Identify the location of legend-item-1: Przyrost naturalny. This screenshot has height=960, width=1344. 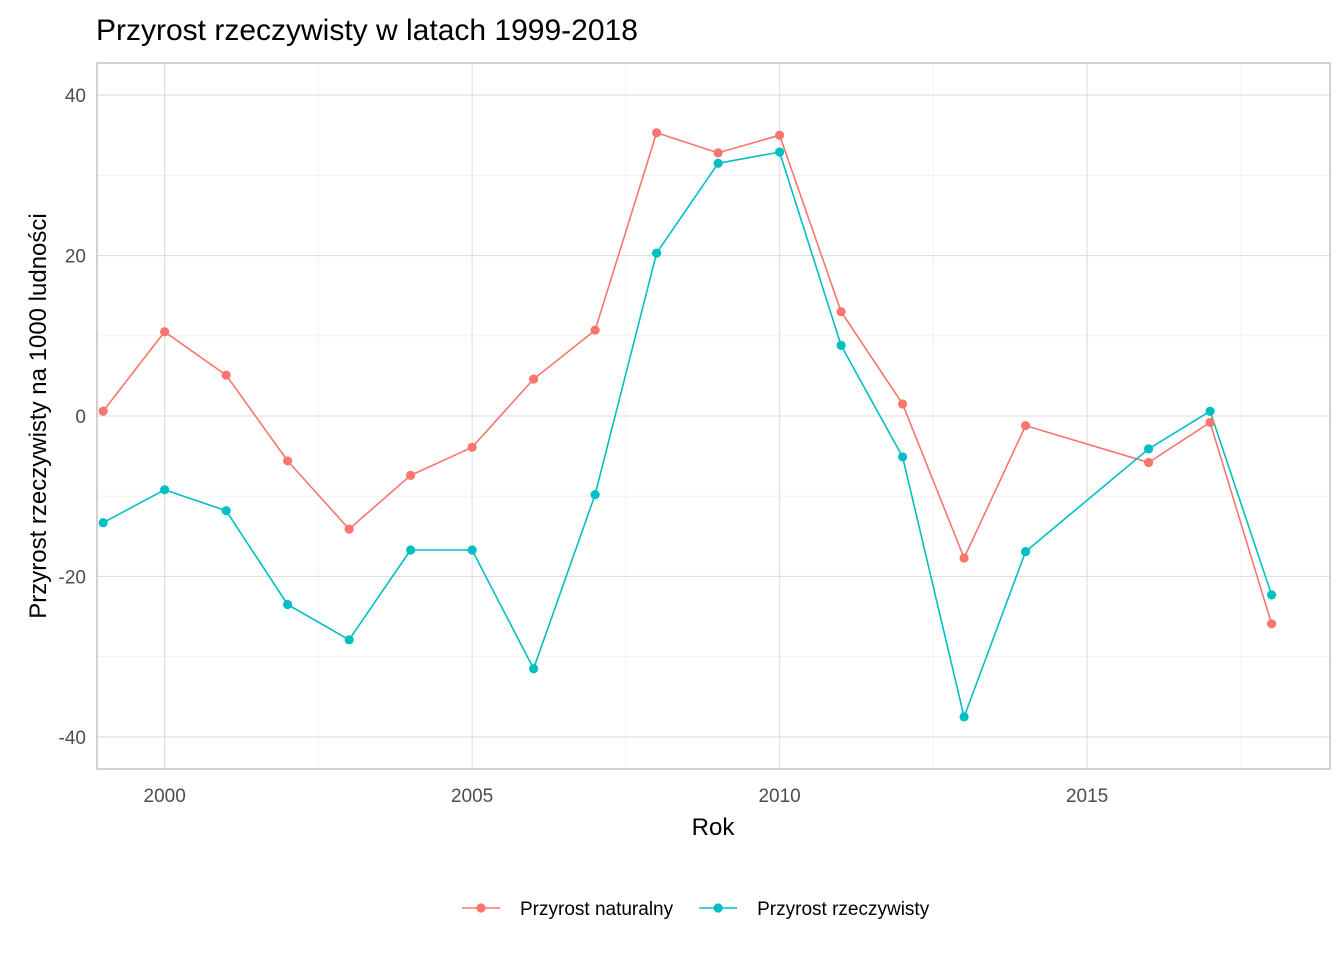
(568, 909).